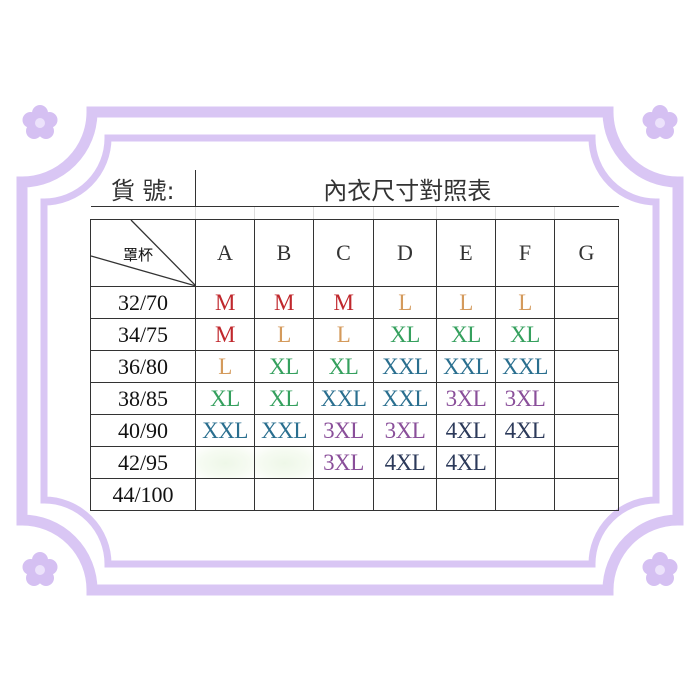 The width and height of the screenshot is (700, 700). I want to click on cup-header-a: A, so click(225, 253).